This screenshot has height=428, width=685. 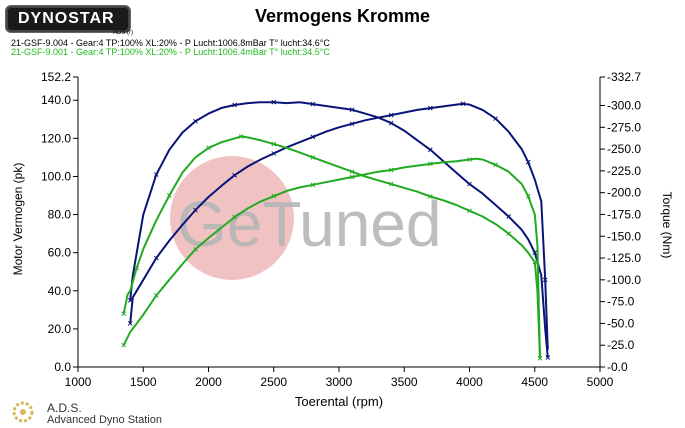 What do you see at coordinates (78, 382) in the screenshot?
I see `x-tick-label: 1000` at bounding box center [78, 382].